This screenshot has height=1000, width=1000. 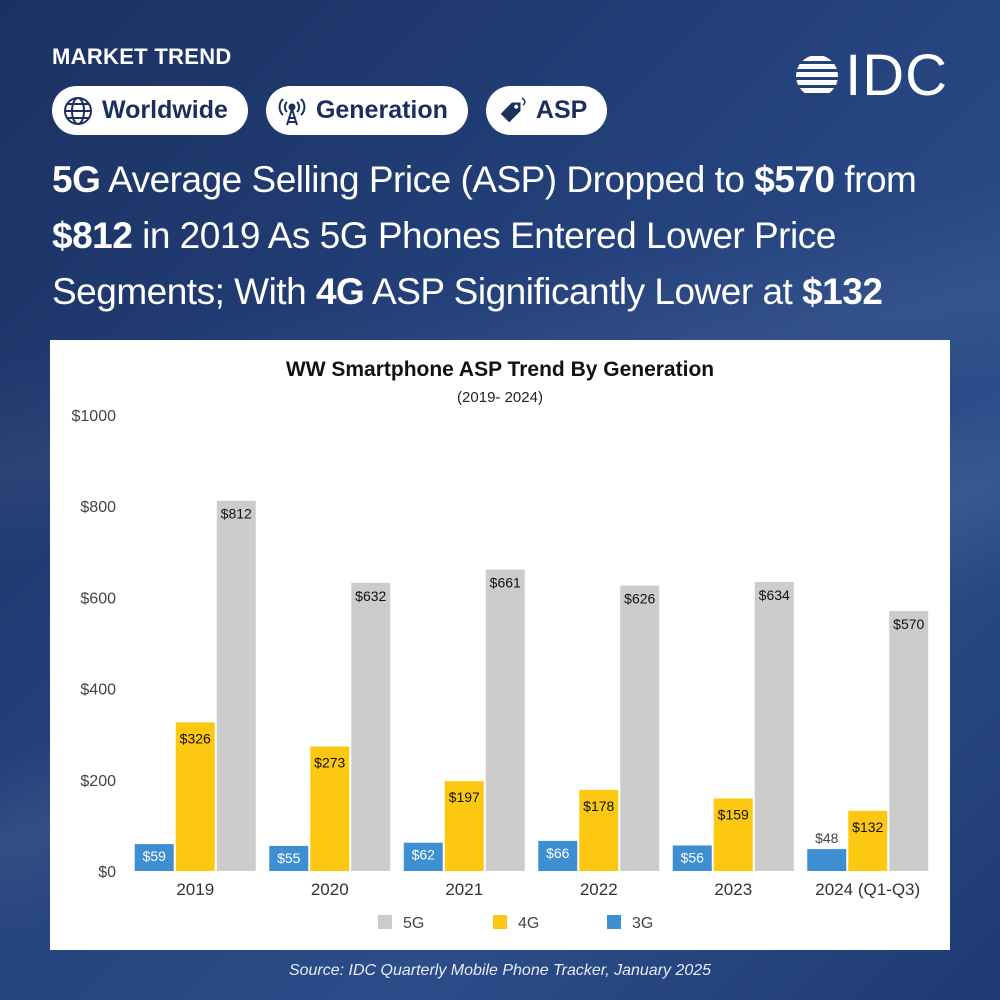 What do you see at coordinates (642, 923) in the screenshot?
I see `legend-label-3g: 3G` at bounding box center [642, 923].